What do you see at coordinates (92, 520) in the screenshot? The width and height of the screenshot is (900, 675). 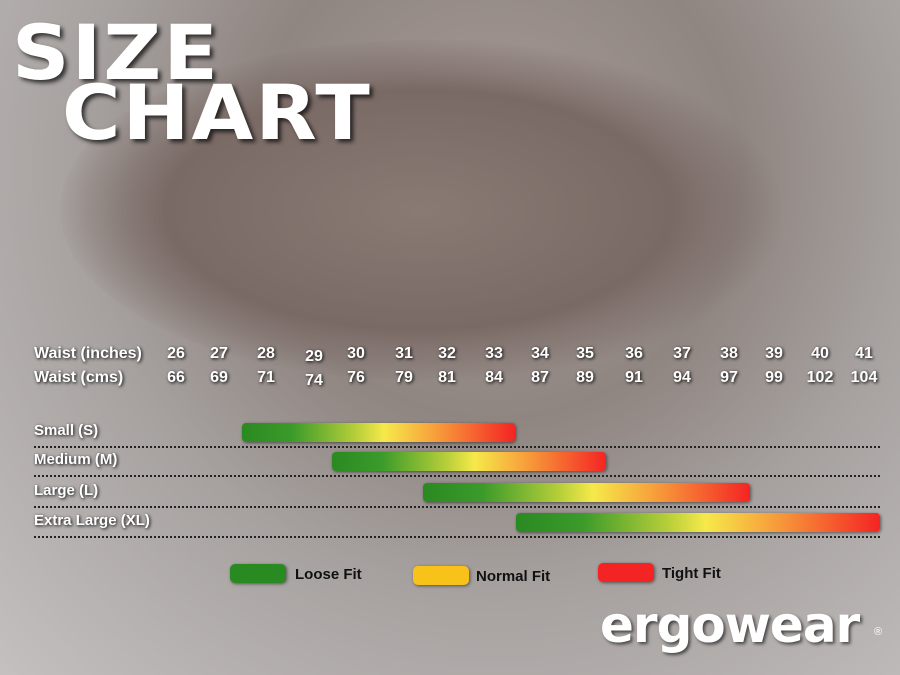 I see `size-label: Extra Large (XL)` at bounding box center [92, 520].